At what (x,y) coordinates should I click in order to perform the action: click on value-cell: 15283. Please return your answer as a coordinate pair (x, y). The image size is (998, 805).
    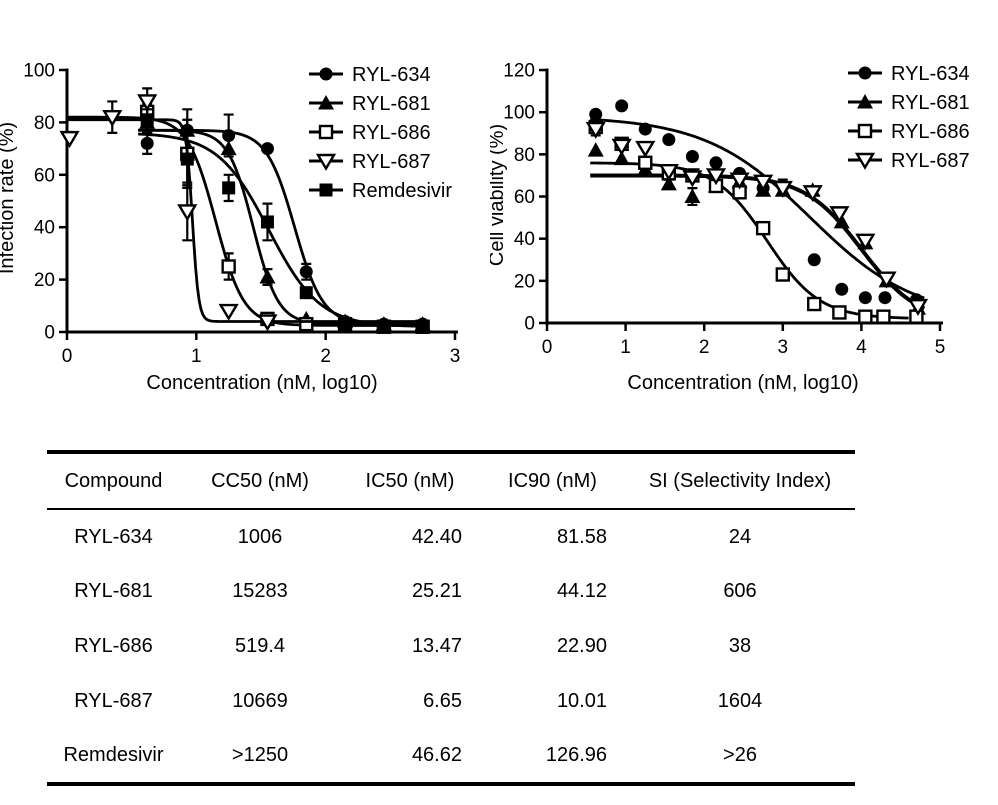
    Looking at the image, I should click on (260, 591).